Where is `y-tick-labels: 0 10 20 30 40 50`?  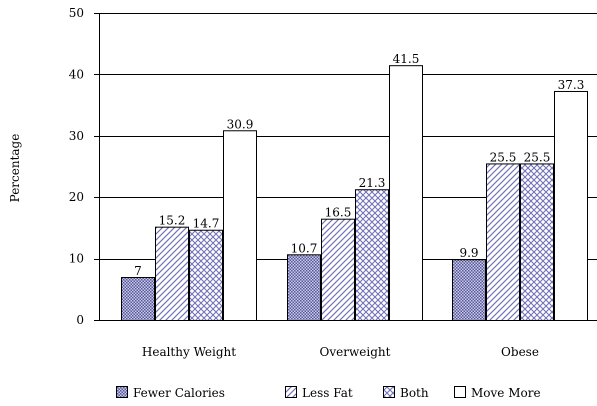
y-tick-labels: 0 10 20 30 40 50 is located at coordinates (76, 166).